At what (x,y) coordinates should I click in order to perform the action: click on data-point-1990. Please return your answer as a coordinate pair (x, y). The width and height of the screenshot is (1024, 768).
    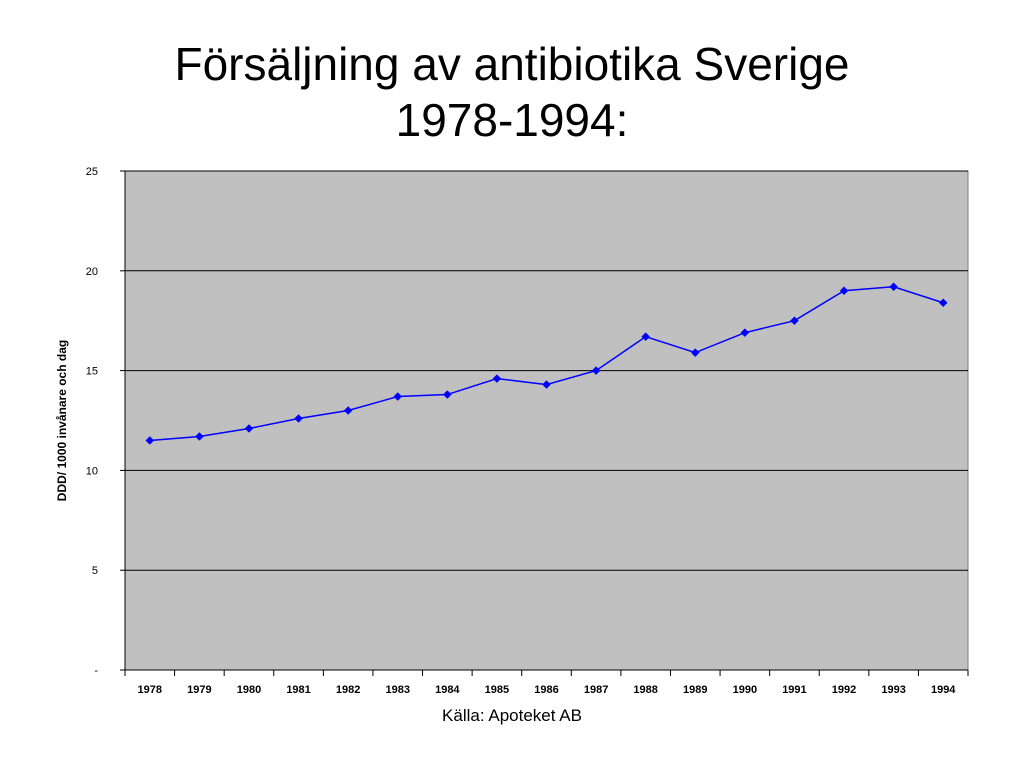
    Looking at the image, I should click on (745, 333).